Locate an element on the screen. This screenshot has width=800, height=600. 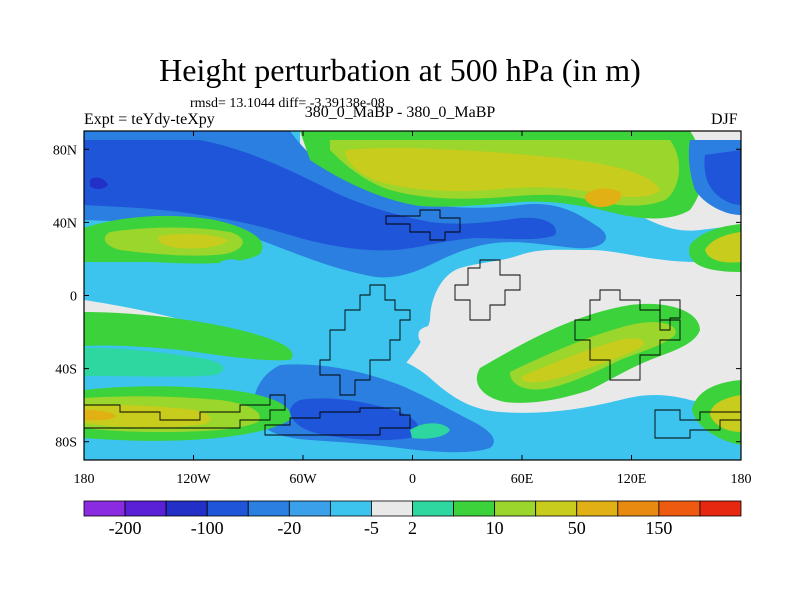
south-america-outline is located at coordinates (365, 340).